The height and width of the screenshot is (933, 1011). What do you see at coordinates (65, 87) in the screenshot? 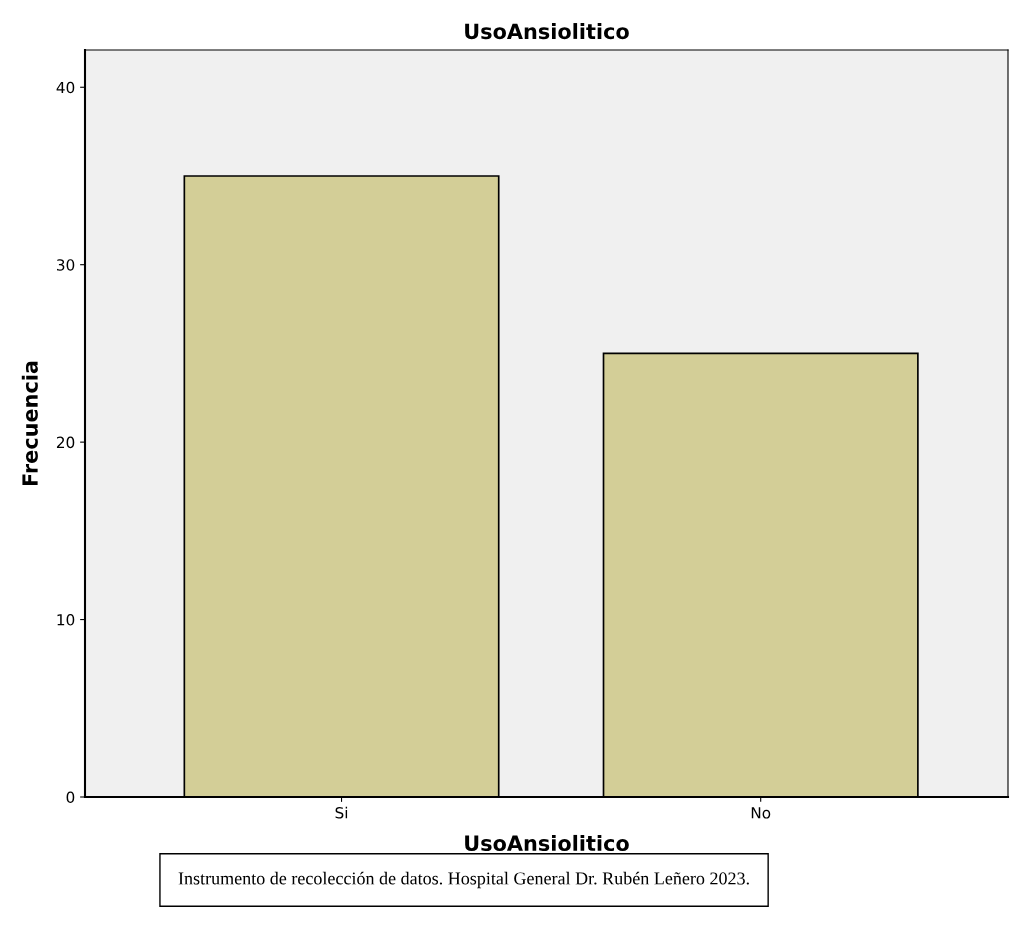
I see `y-tick-label: 40` at bounding box center [65, 87].